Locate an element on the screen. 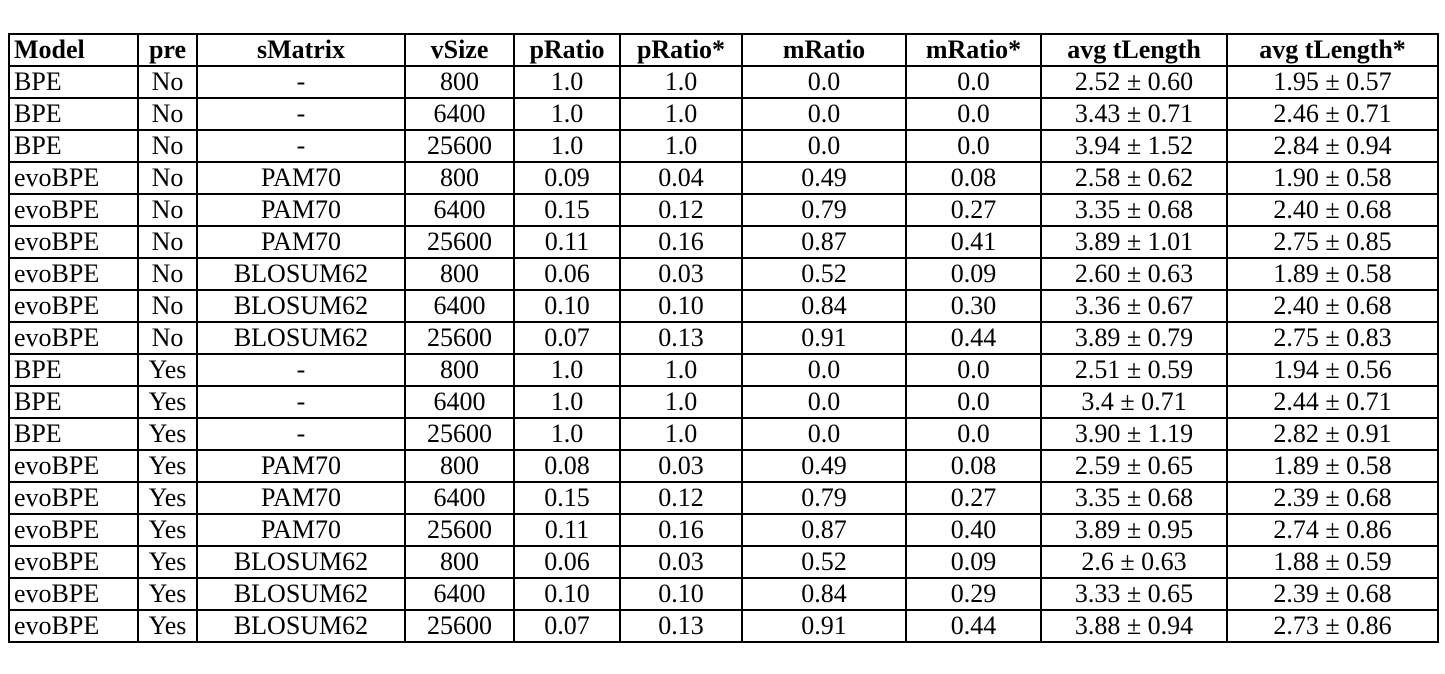  table-cell: 3.33 ± 0.65 is located at coordinates (1134, 594).